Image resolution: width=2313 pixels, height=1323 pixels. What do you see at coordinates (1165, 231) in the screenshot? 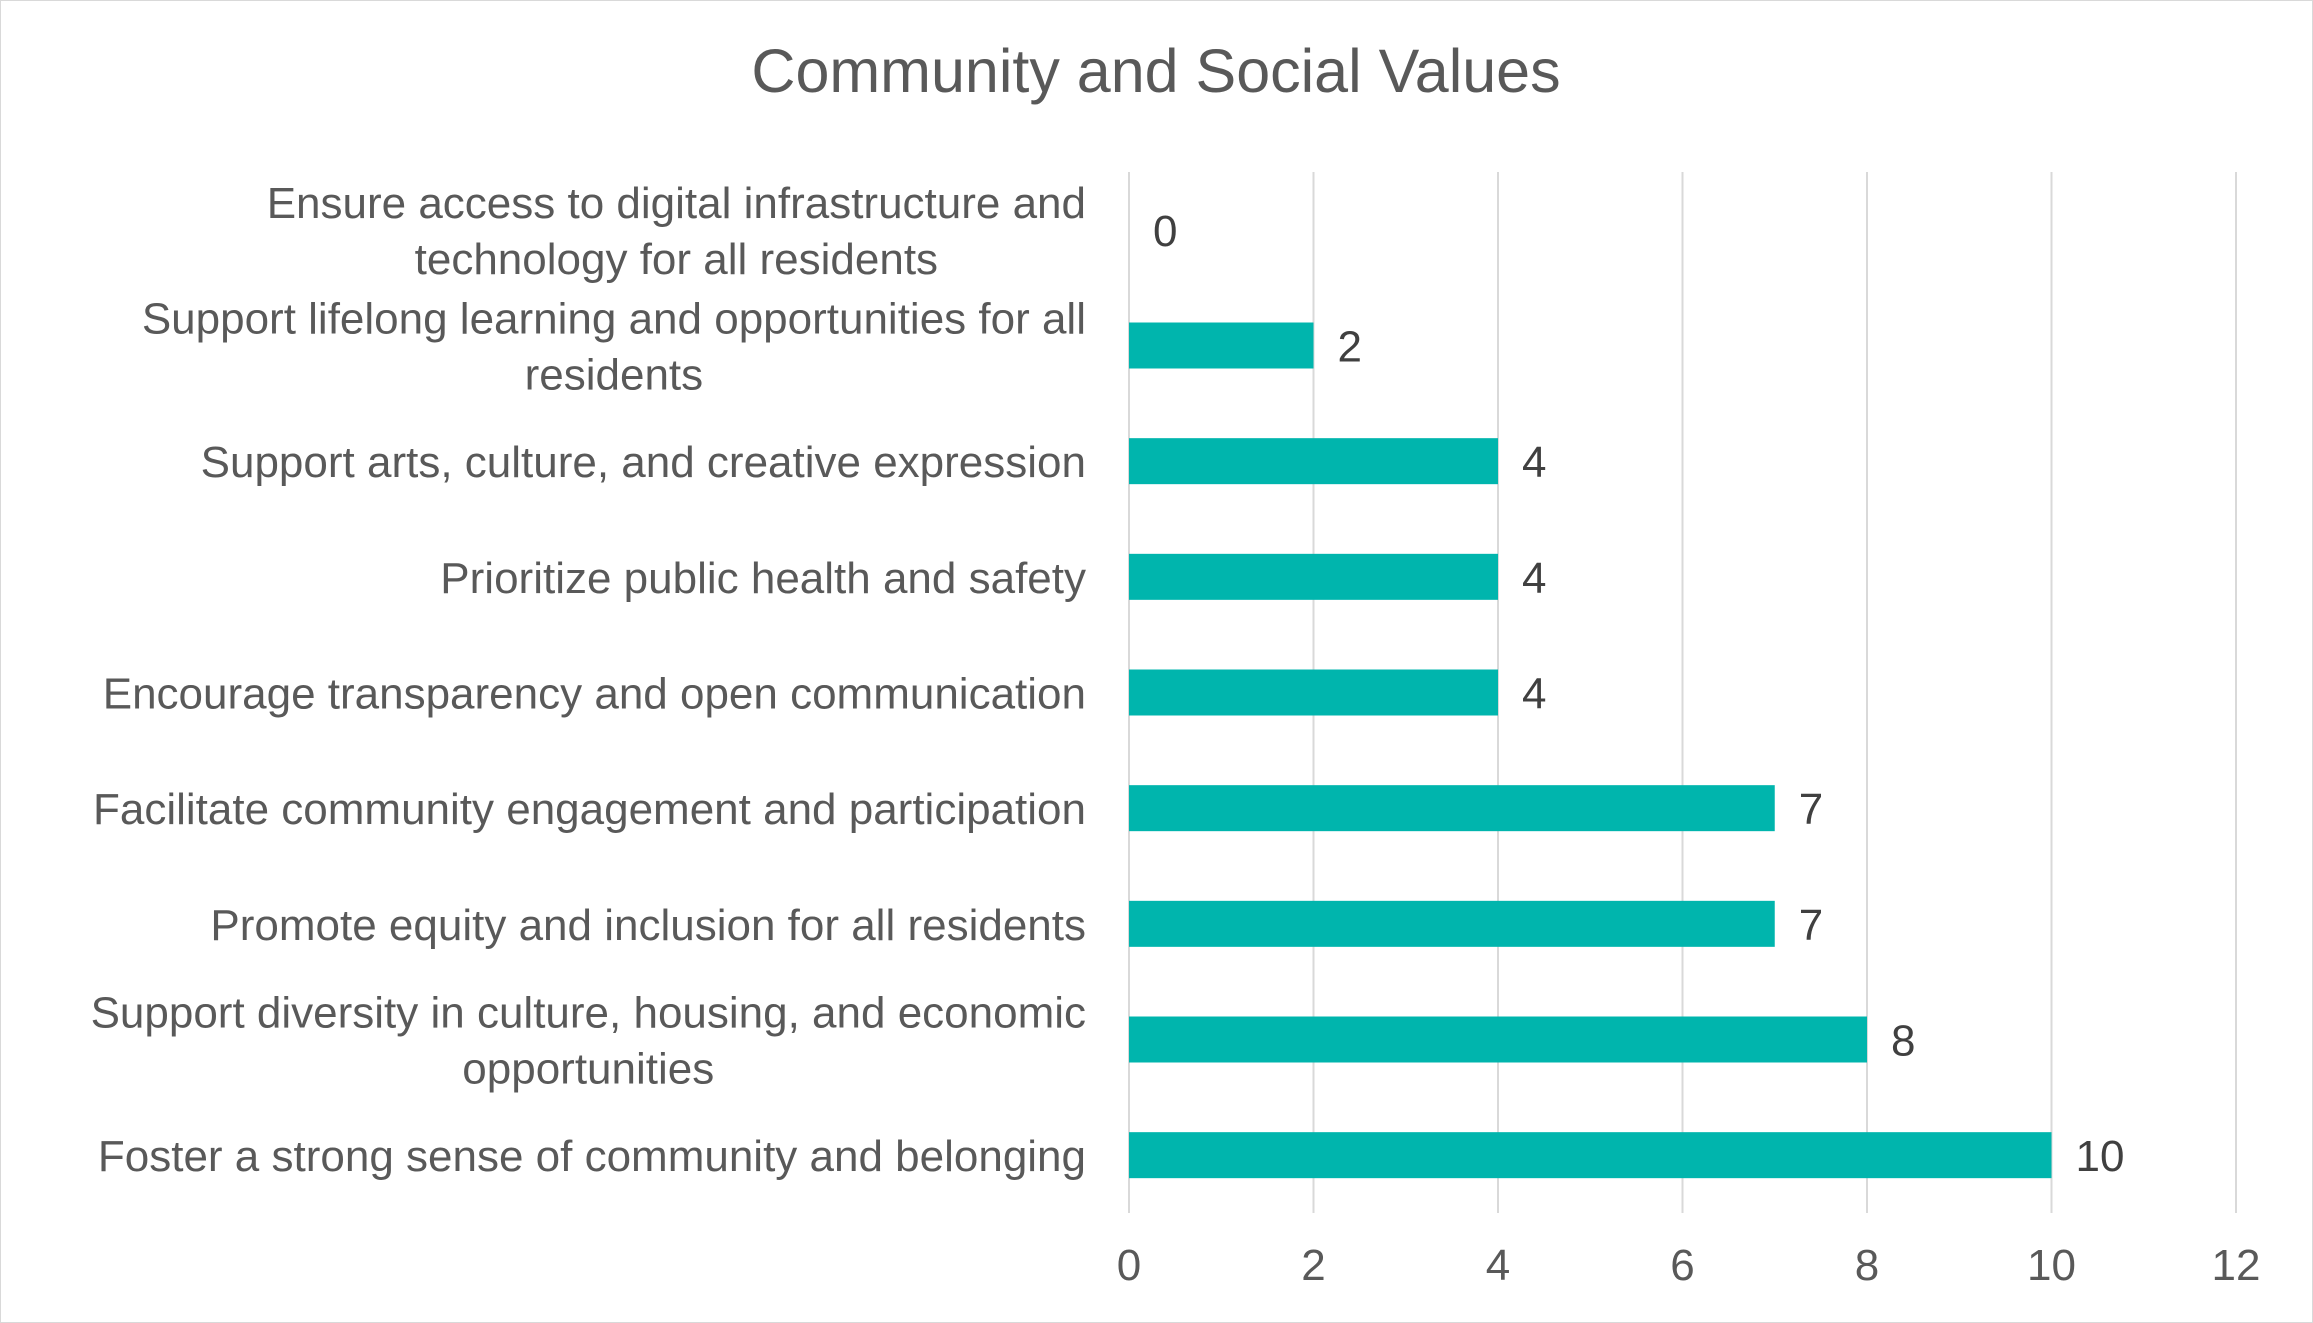
I see `data-label-0: 0` at bounding box center [1165, 231].